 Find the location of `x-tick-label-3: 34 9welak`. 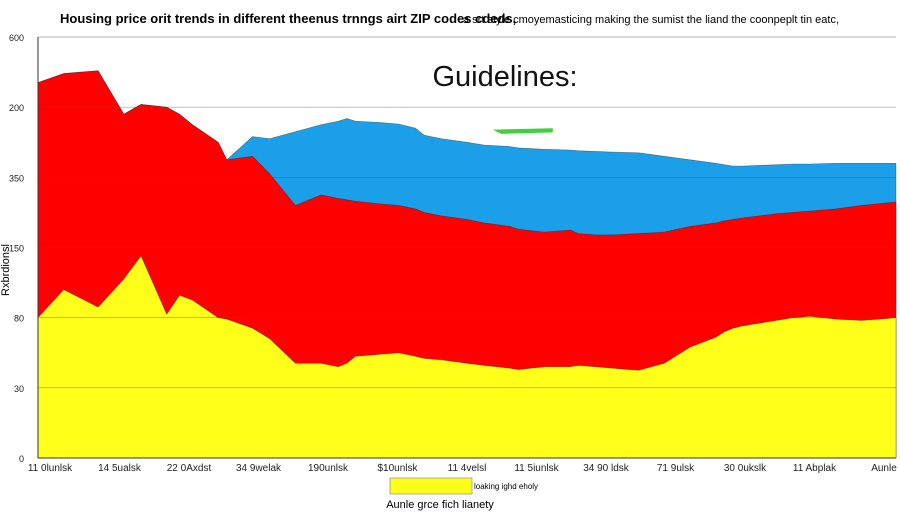

x-tick-label-3: 34 9welak is located at coordinates (259, 468).